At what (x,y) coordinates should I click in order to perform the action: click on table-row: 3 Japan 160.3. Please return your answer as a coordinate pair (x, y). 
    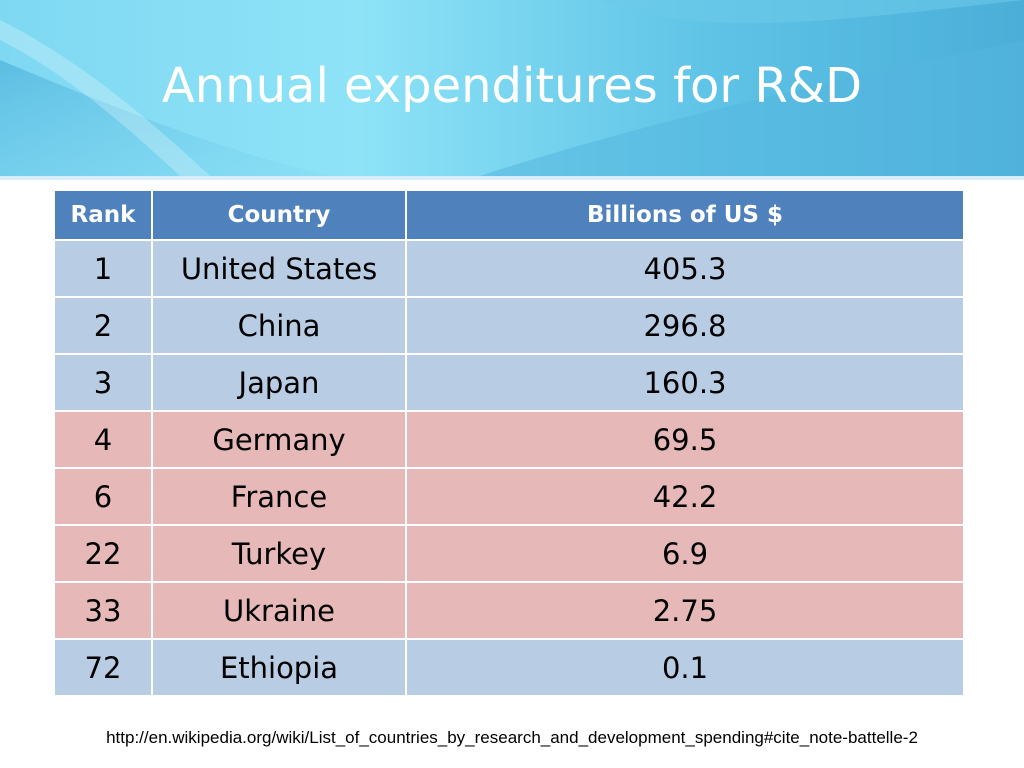
    Looking at the image, I should click on (509, 382).